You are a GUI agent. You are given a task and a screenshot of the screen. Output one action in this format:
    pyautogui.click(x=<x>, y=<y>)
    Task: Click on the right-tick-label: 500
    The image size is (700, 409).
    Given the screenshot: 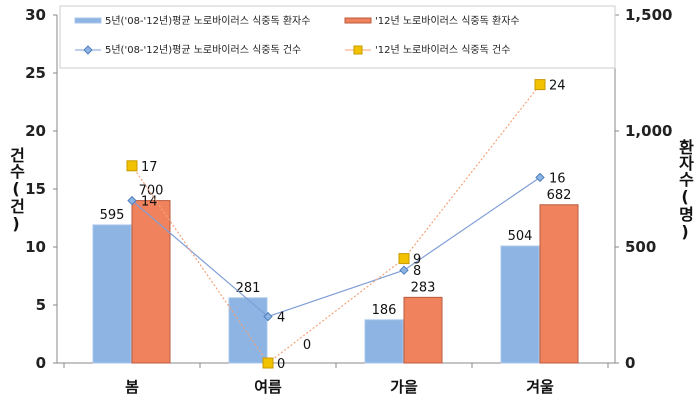 What is the action you would take?
    pyautogui.click(x=640, y=247)
    